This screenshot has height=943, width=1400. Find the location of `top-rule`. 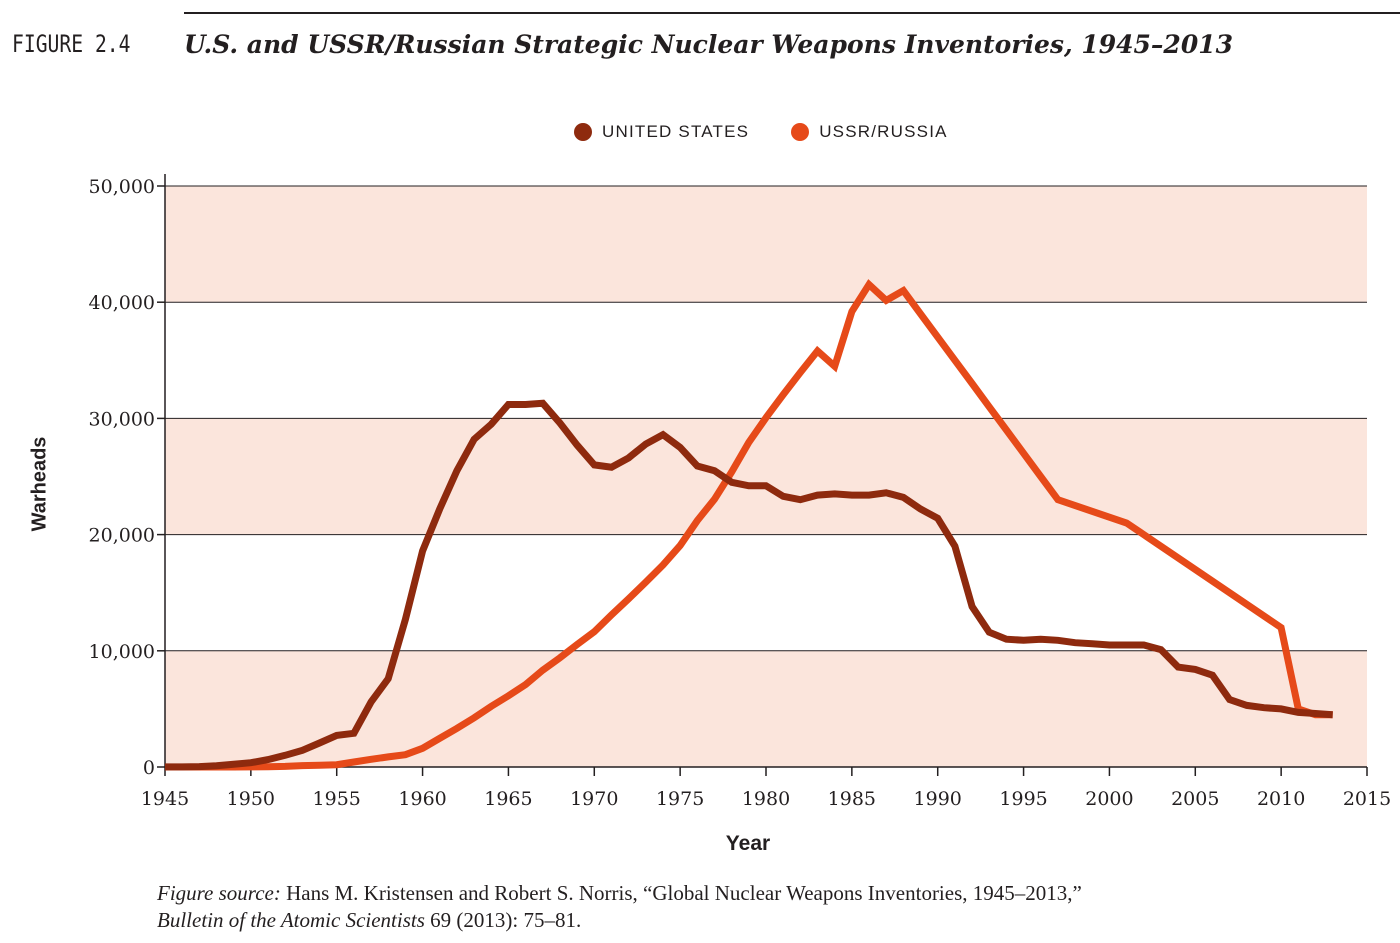

top-rule is located at coordinates (792, 13).